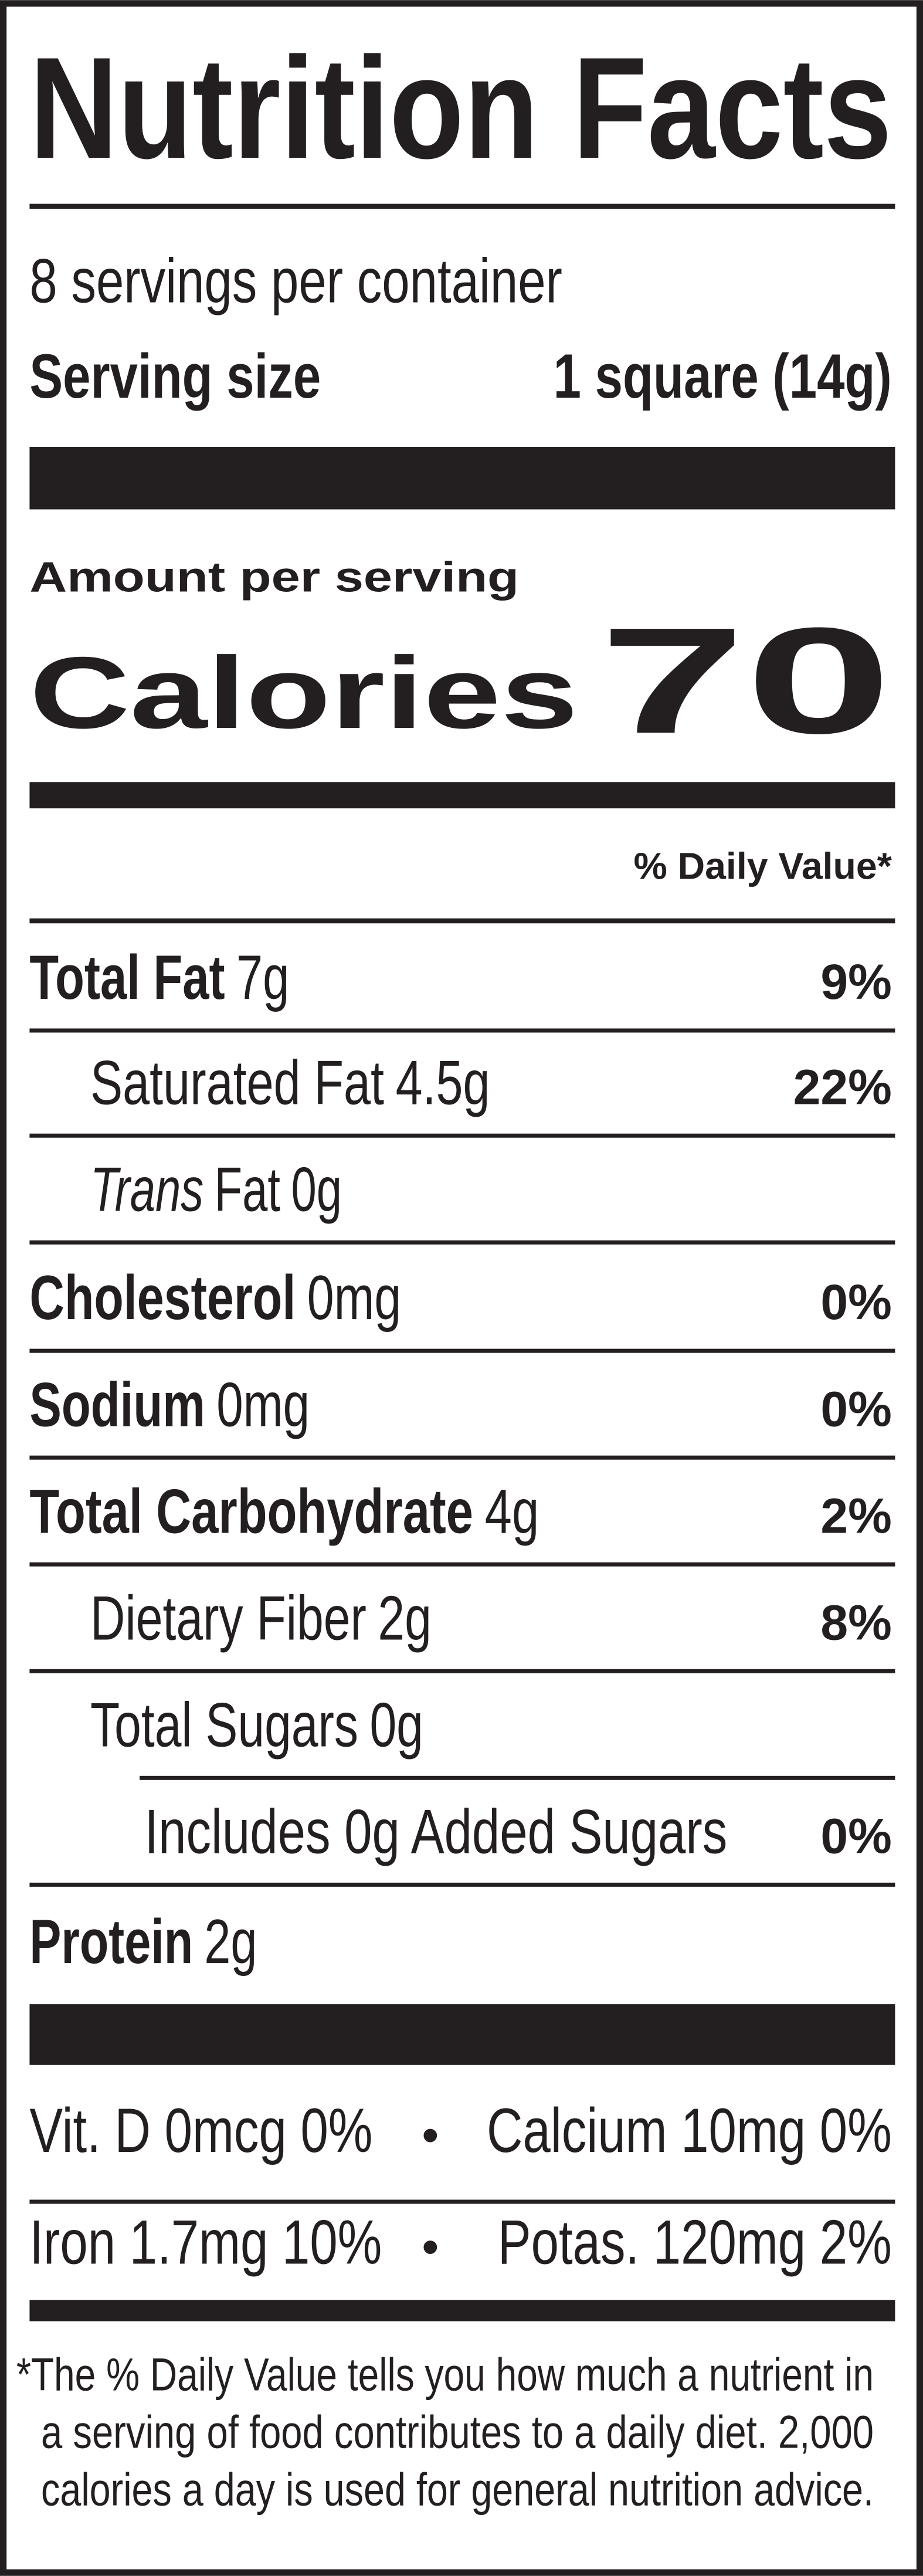  Describe the element at coordinates (247, 1189) in the screenshot. I see `nutrient-name: Fat` at that location.